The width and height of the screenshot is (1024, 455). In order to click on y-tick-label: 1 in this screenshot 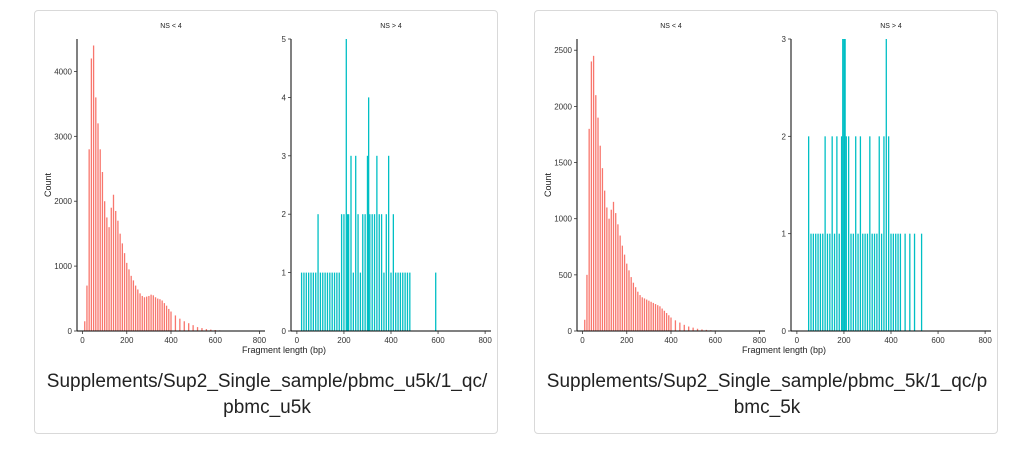, I will do `click(784, 234)`.